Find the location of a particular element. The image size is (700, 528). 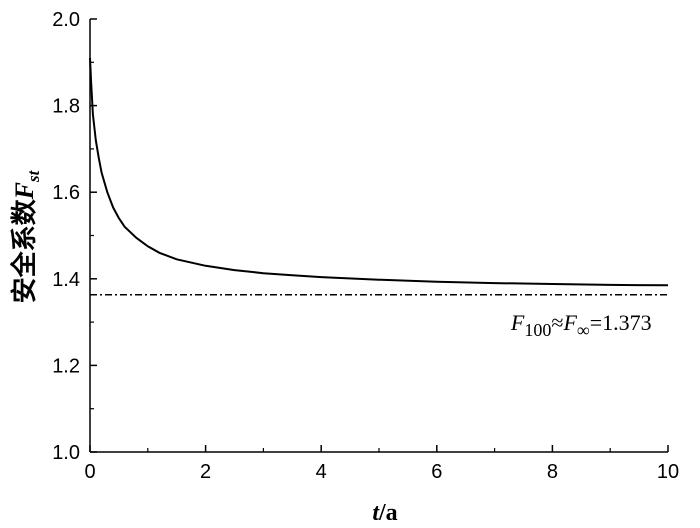

annotation-f2: F is located at coordinates (569, 322).